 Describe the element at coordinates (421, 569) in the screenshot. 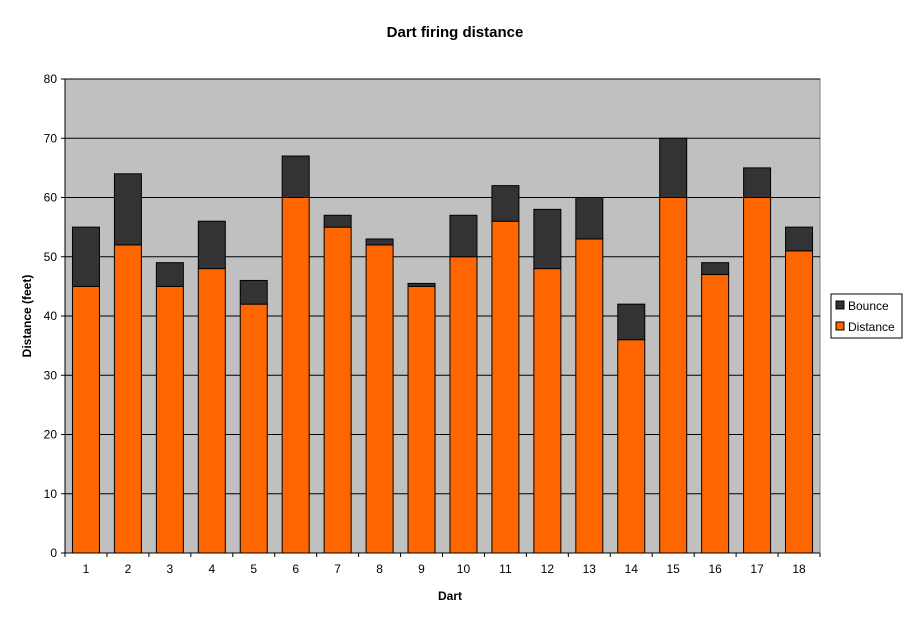

I see `x-tick-label: 9` at that location.